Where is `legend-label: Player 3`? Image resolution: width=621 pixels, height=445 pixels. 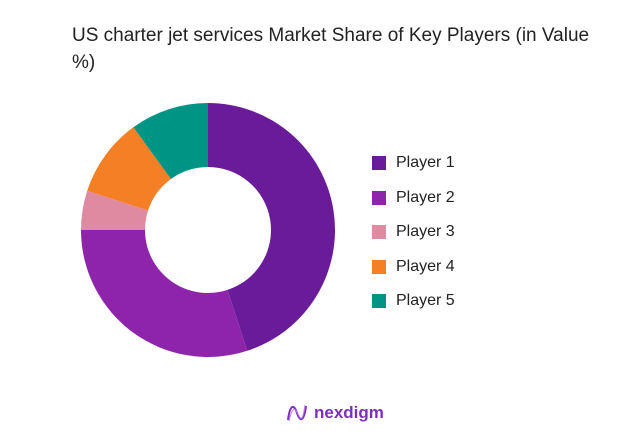 legend-label: Player 3 is located at coordinates (425, 231).